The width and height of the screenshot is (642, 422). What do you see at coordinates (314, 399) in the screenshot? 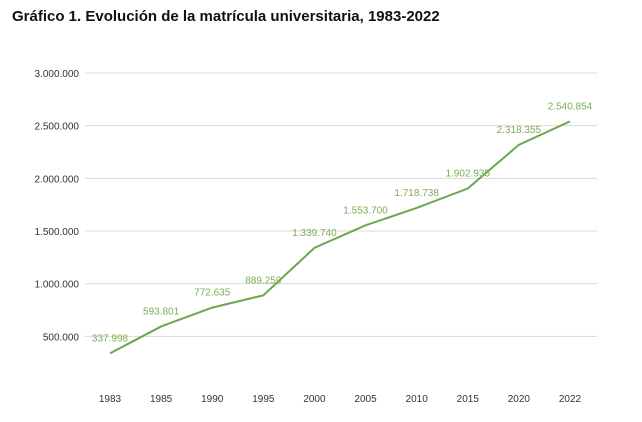
I see `x-tick-label: 2000` at bounding box center [314, 399].